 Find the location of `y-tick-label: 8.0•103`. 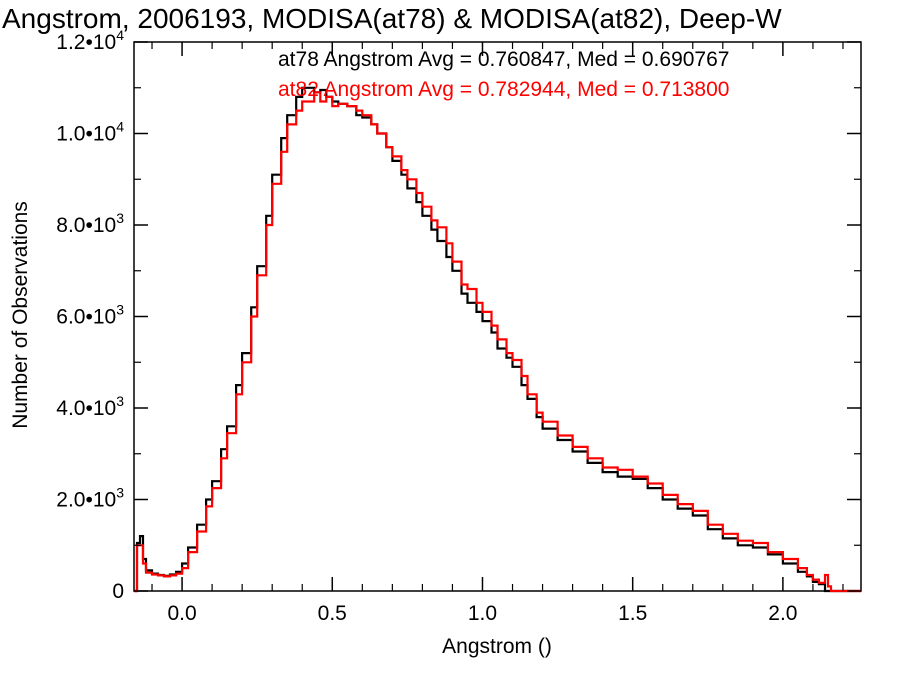

y-tick-label: 8.0•103 is located at coordinates (90, 223).